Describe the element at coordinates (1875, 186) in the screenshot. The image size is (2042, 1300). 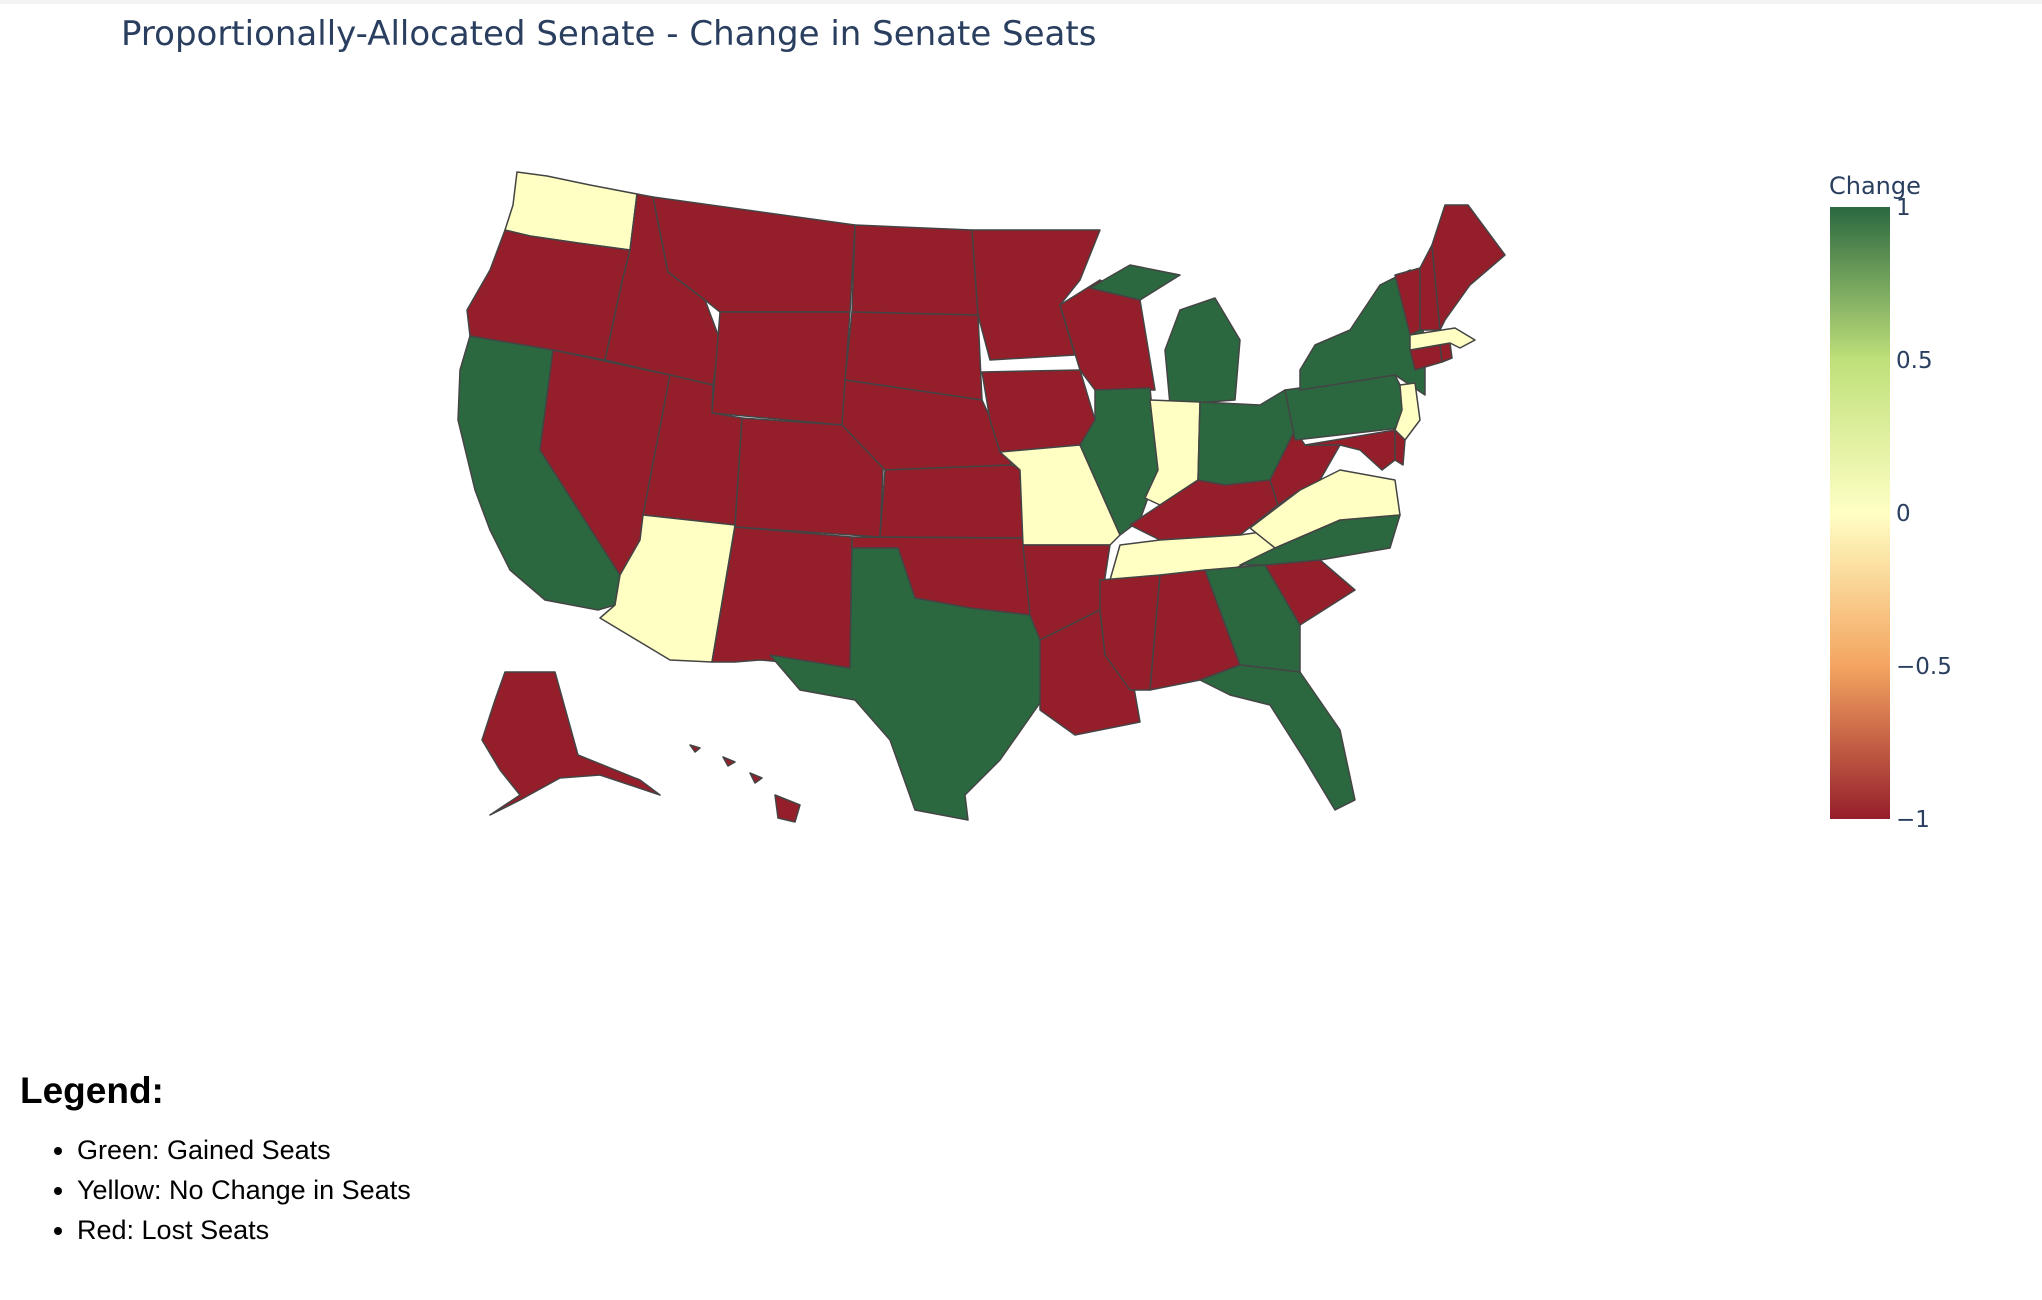
I see `colorbar-title: Change` at that location.